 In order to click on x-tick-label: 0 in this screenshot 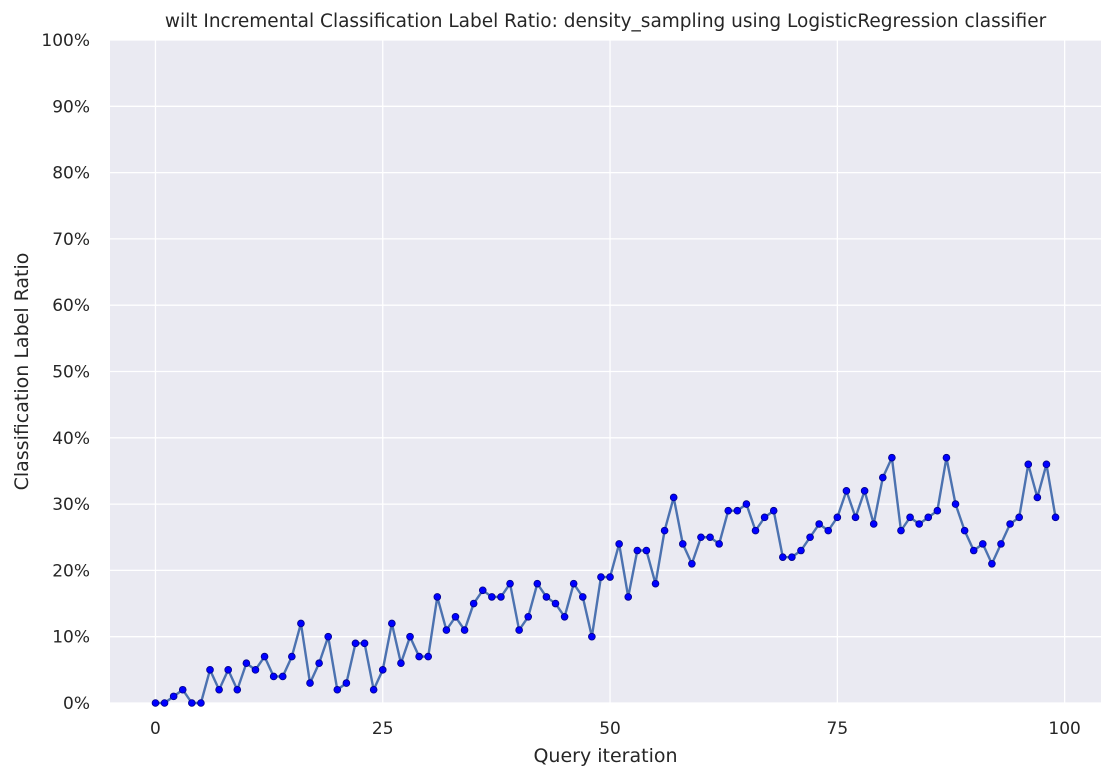, I will do `click(155, 729)`.